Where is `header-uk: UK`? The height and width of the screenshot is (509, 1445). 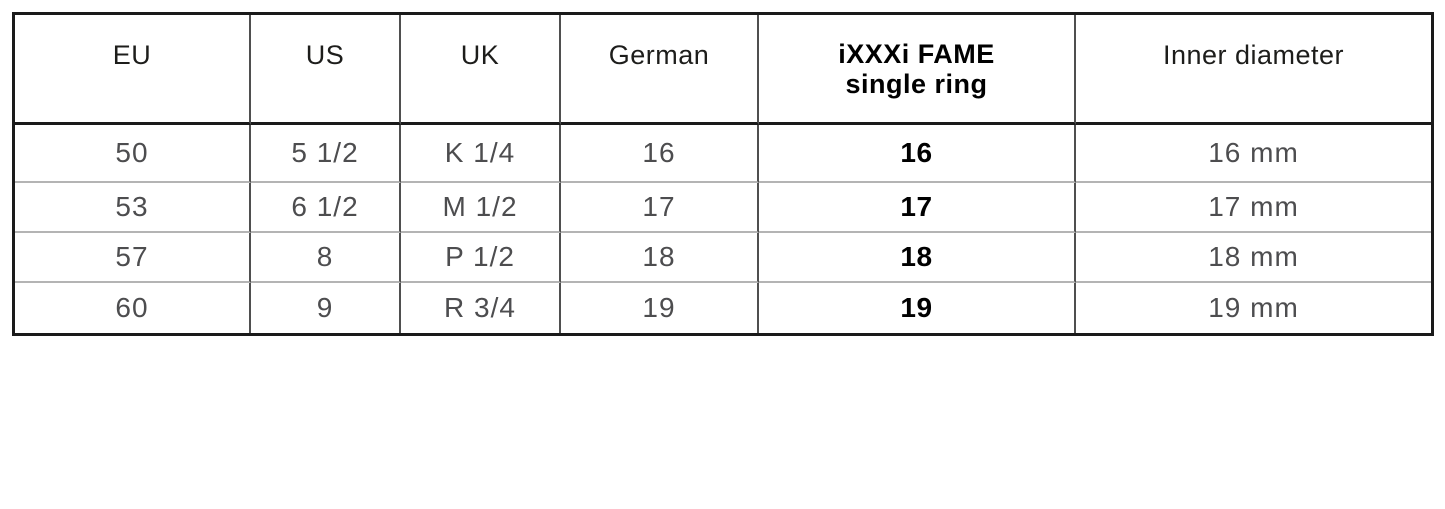
header-uk: UK is located at coordinates (481, 70).